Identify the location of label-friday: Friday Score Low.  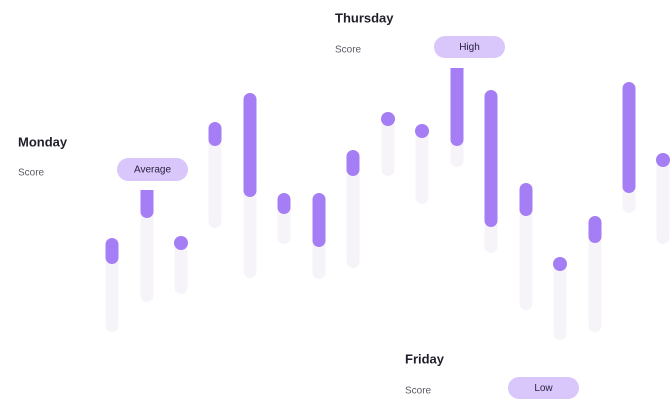
(492, 375).